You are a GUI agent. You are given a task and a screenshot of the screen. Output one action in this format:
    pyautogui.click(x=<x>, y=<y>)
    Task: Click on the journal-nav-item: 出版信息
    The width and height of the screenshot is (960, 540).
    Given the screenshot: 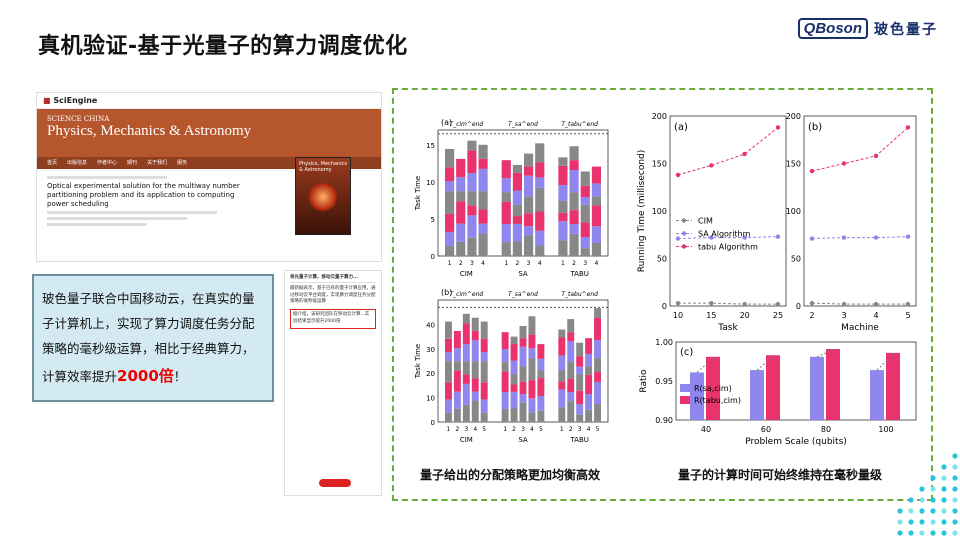 What is the action you would take?
    pyautogui.click(x=77, y=163)
    